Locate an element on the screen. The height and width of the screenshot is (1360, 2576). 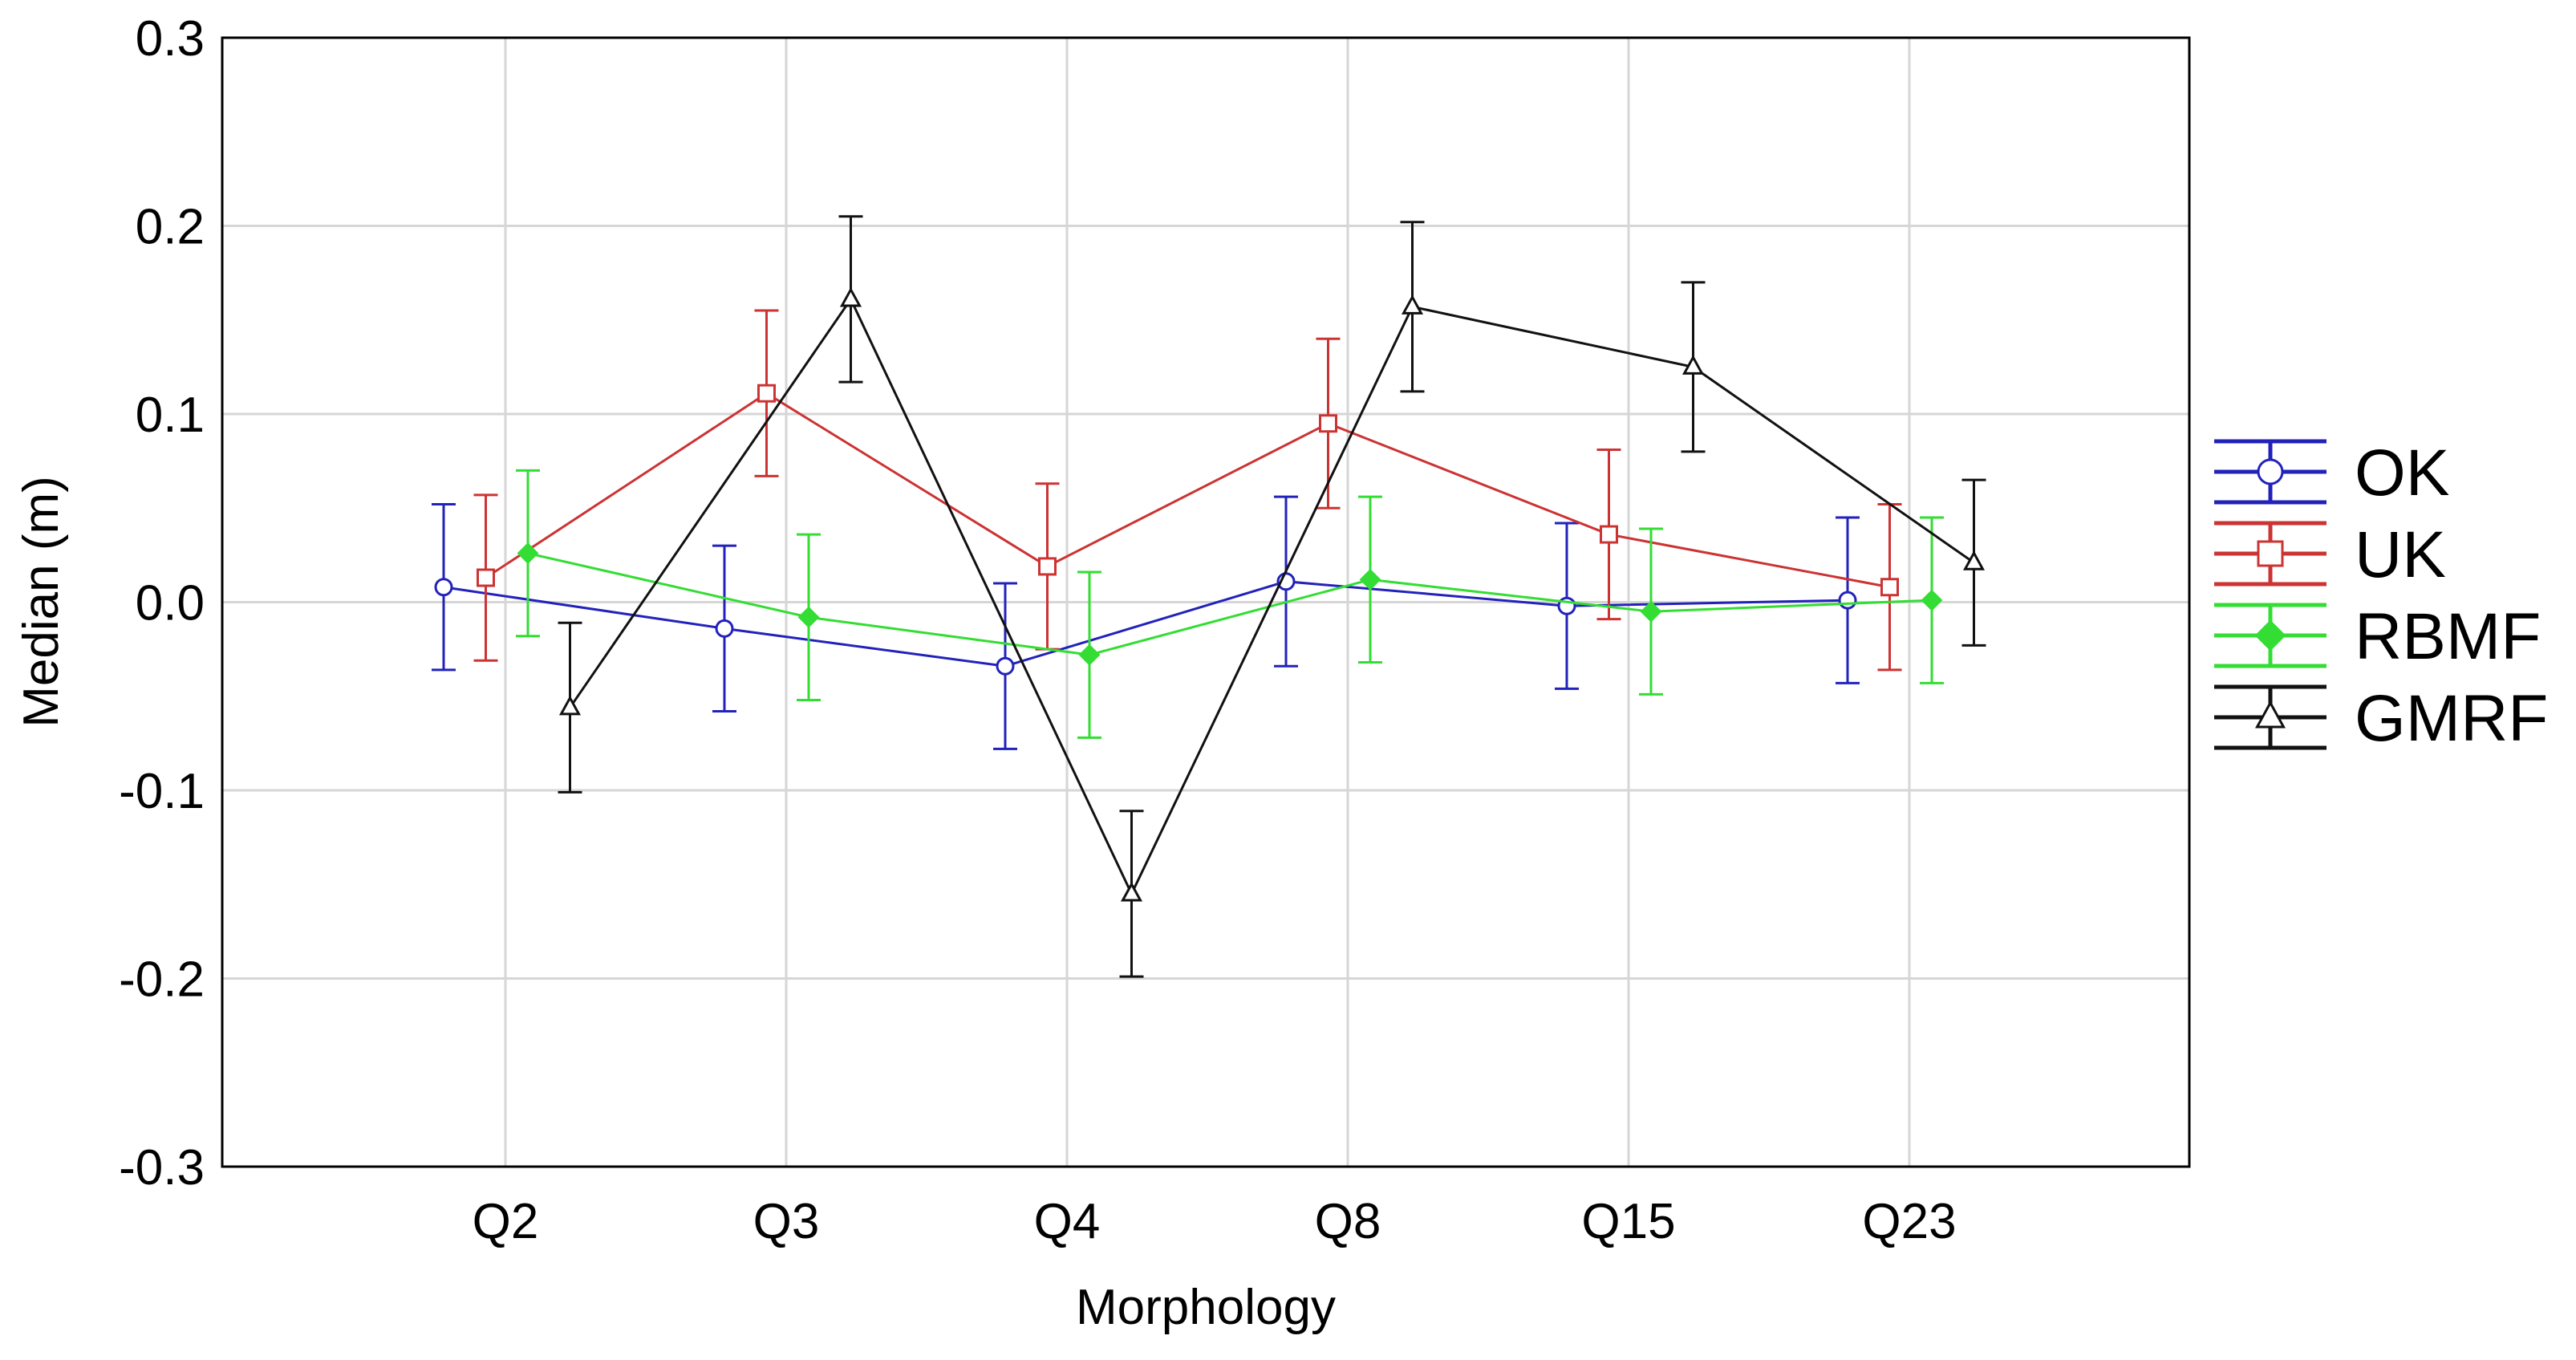
x-axis-title: Morphology is located at coordinates (1206, 1307).